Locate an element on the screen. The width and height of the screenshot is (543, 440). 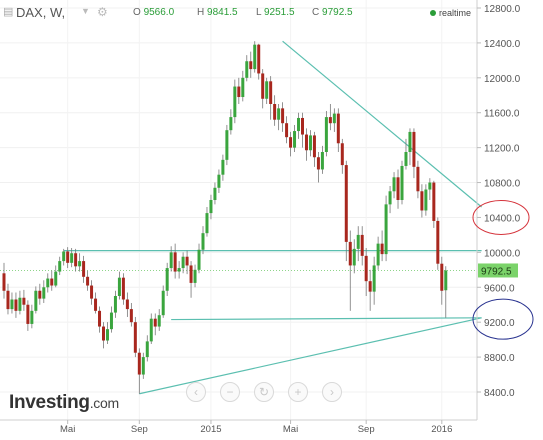
price-tick-label: 10400.0 is located at coordinates (502, 218).